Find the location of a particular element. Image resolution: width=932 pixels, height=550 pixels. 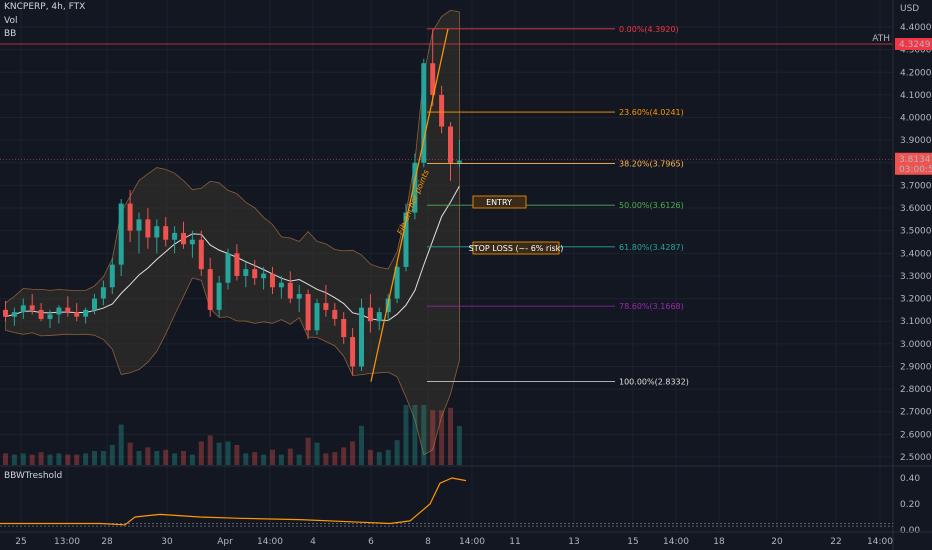

time-tick: Apr is located at coordinates (225, 542).